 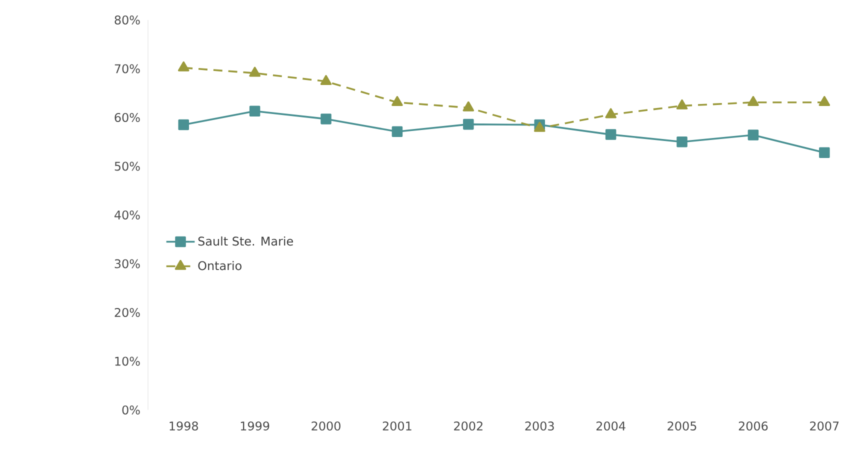 What do you see at coordinates (255, 426) in the screenshot?
I see `x-tick-label: 1999` at bounding box center [255, 426].